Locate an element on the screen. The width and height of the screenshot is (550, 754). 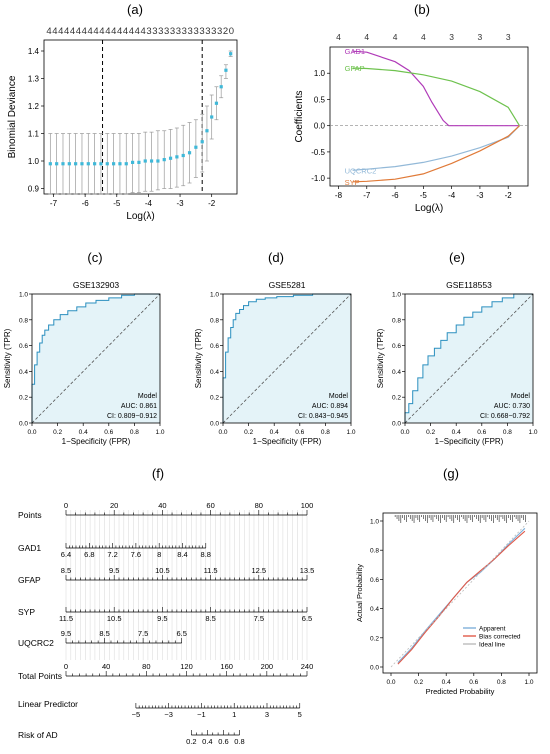
panel-label-a: (a) is located at coordinates (135, 9).